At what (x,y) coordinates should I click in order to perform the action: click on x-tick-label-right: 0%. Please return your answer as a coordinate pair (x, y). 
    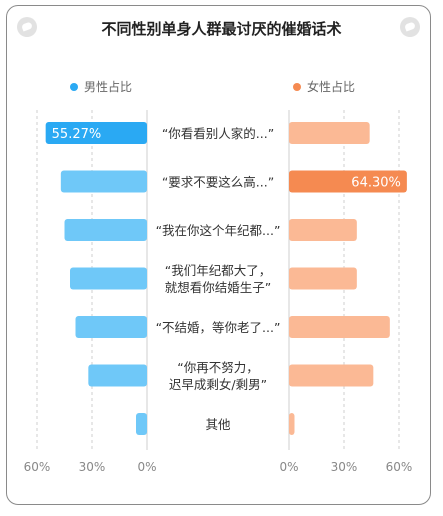
    Looking at the image, I should click on (288, 467).